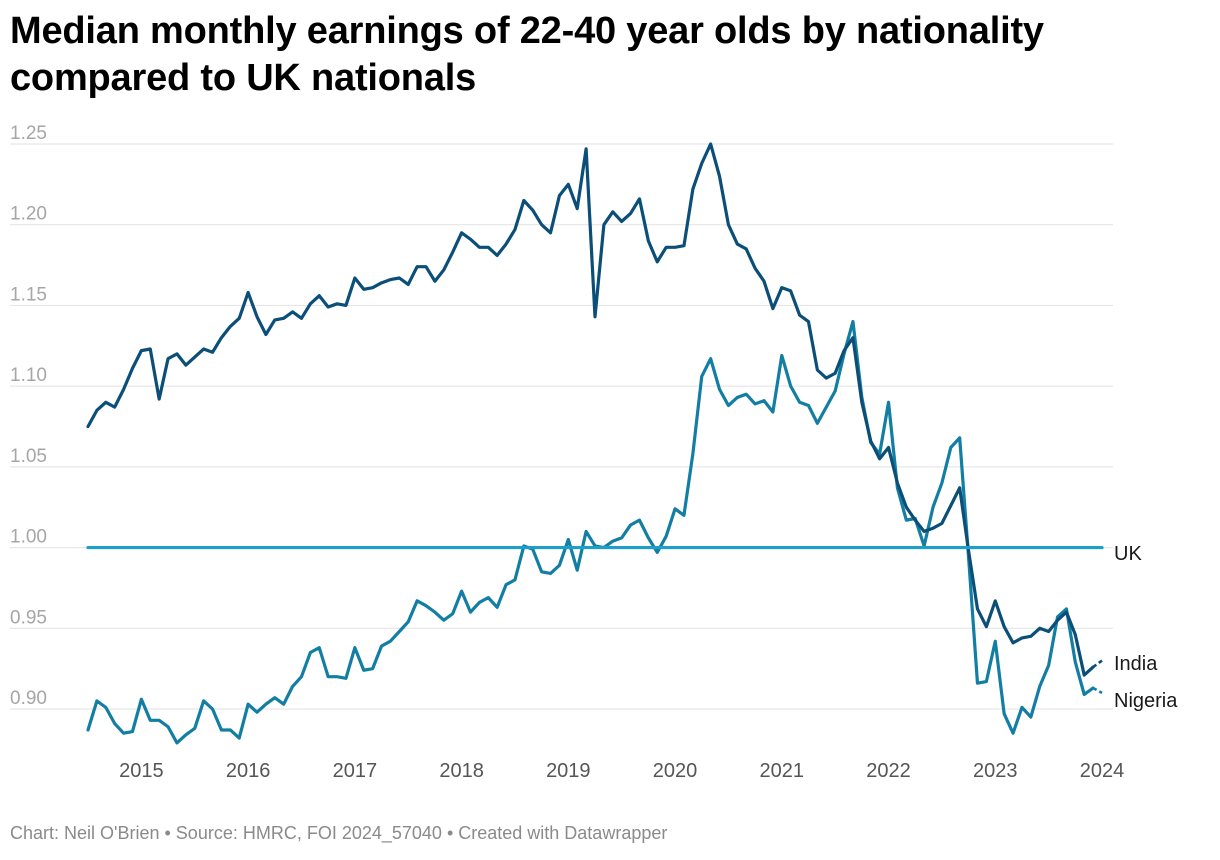 This screenshot has width=1220, height=860. I want to click on chart-credit: Chart: Neil O'Brien, so click(85, 833).